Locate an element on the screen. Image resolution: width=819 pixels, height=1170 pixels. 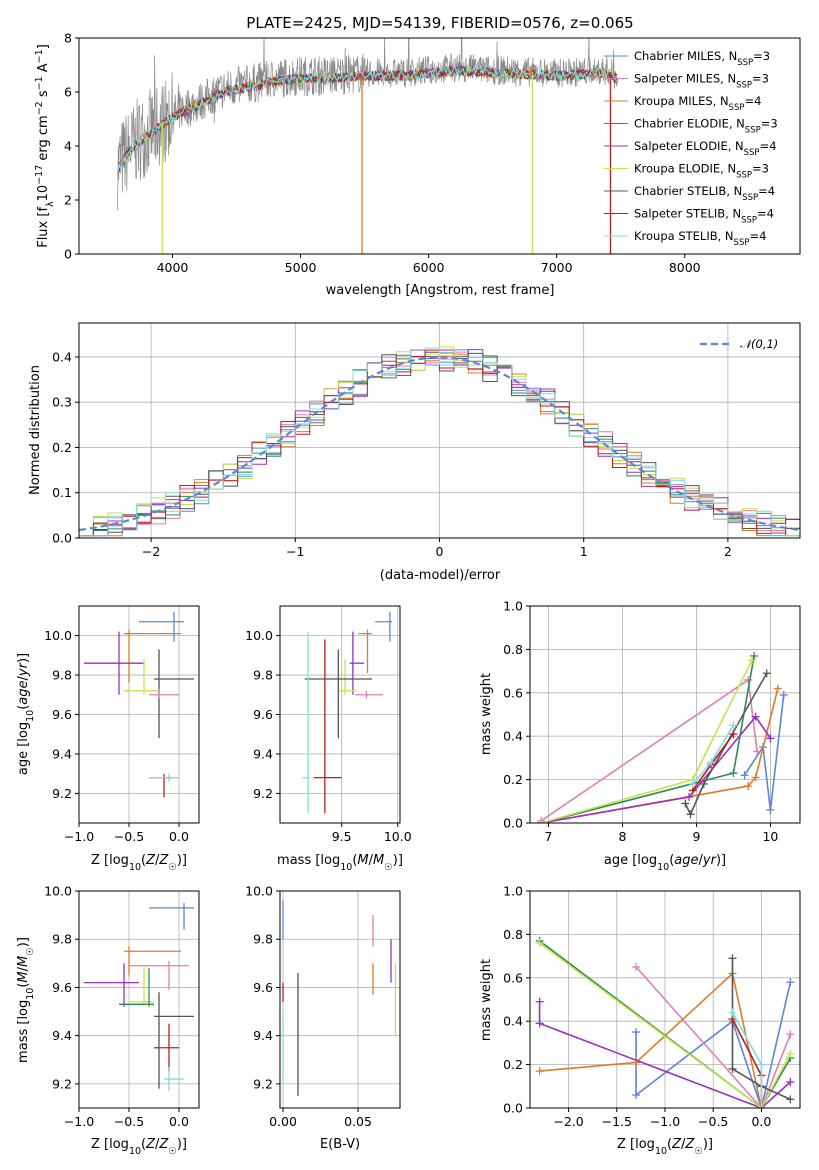
legend-label: Salpeter ELODIE, NSSP=4 is located at coordinates (705, 148).